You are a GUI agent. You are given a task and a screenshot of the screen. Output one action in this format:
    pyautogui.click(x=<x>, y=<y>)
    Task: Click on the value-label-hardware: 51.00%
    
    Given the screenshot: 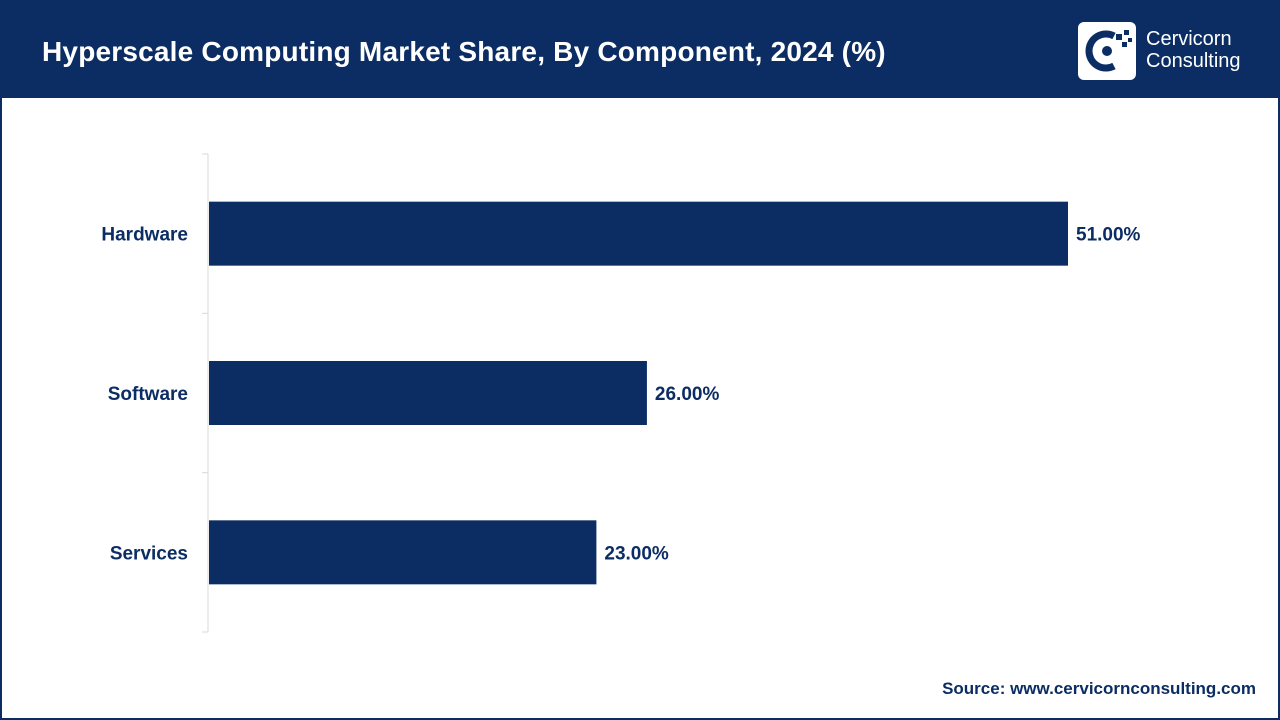 What is the action you would take?
    pyautogui.click(x=1108, y=235)
    